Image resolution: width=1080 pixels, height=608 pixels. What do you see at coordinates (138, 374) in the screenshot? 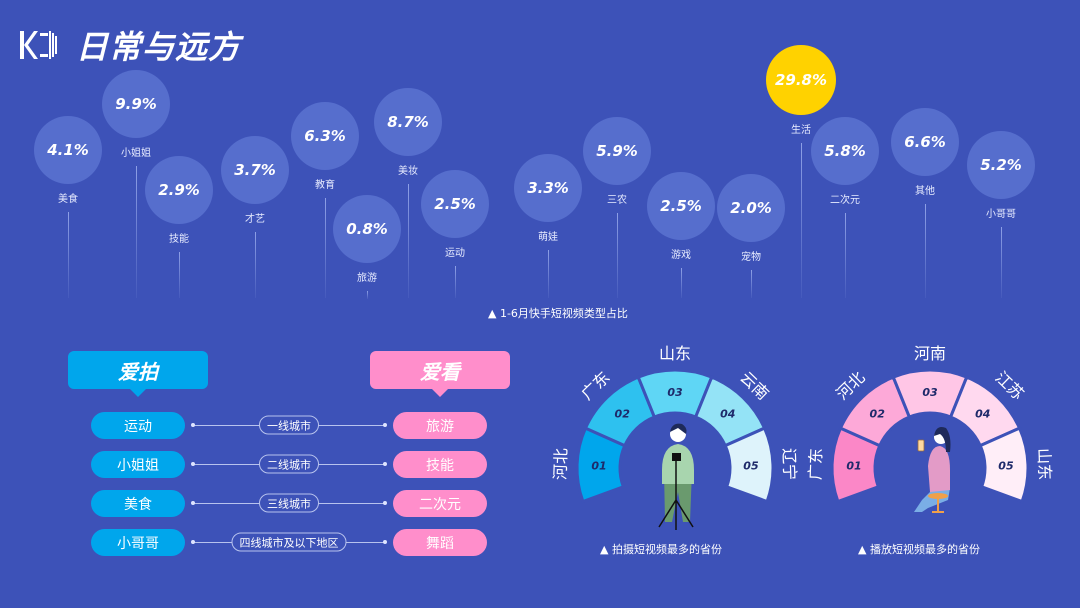
I see `shoot-title: 爱拍` at bounding box center [138, 374].